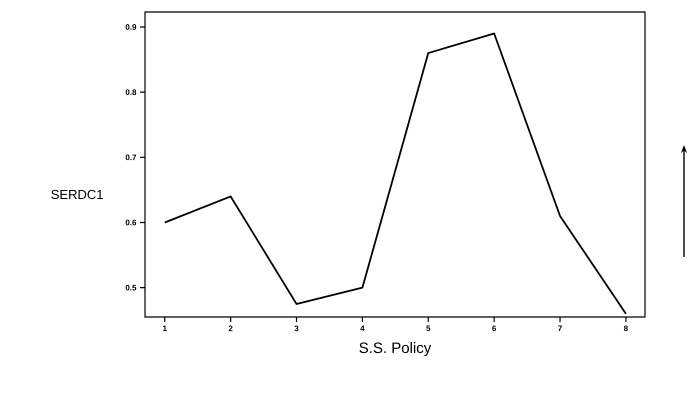 The height and width of the screenshot is (407, 691). I want to click on x-tick-label: 5, so click(428, 329).